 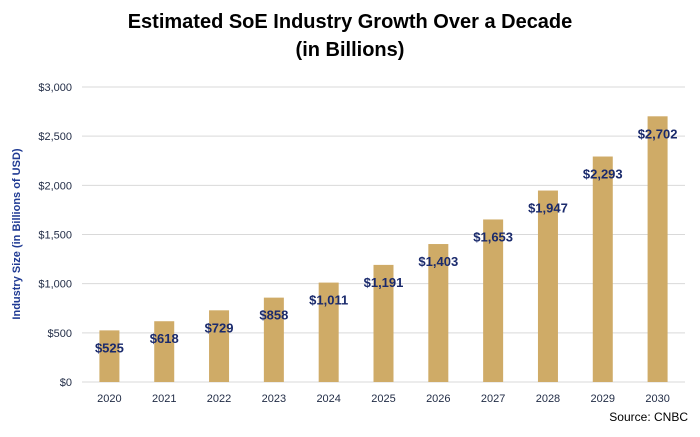 I want to click on x-tick-label: 2022, so click(x=219, y=399).